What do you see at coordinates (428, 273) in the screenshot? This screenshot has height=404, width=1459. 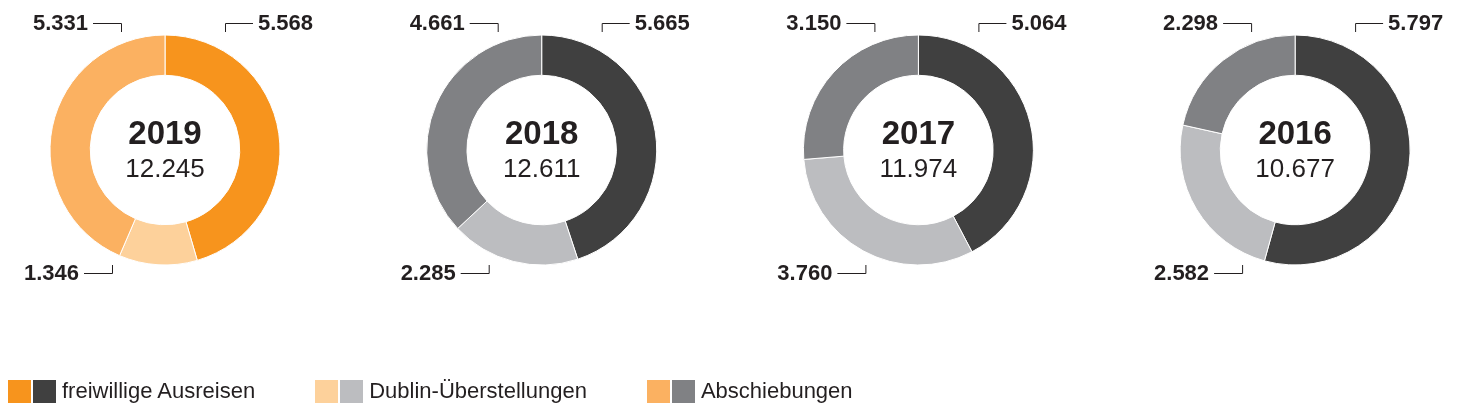 I see `data-label: 2.285` at bounding box center [428, 273].